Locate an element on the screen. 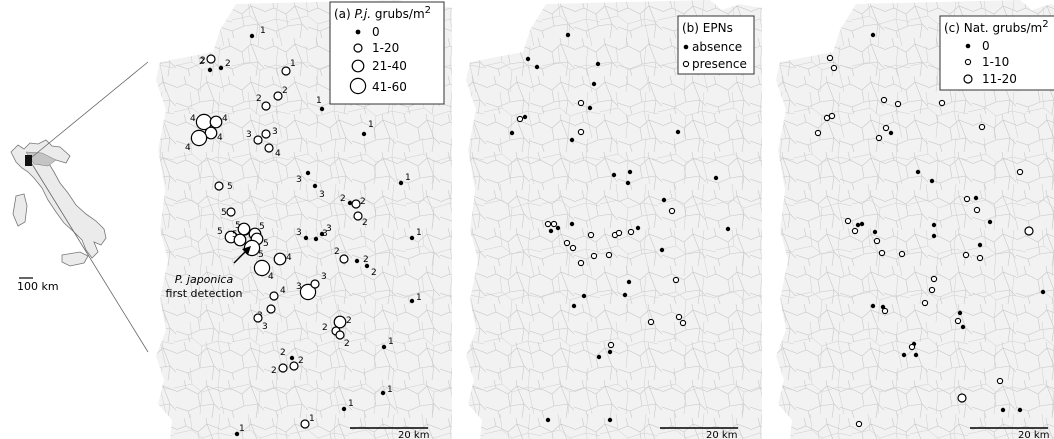 This screenshot has width=1054, height=439. panel-c-title-sup: 2 is located at coordinates (1045, 24).